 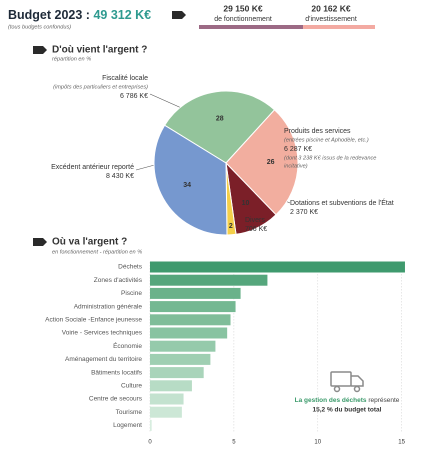 I want to click on category-label: de fonctionnement, so click(x=243, y=19).